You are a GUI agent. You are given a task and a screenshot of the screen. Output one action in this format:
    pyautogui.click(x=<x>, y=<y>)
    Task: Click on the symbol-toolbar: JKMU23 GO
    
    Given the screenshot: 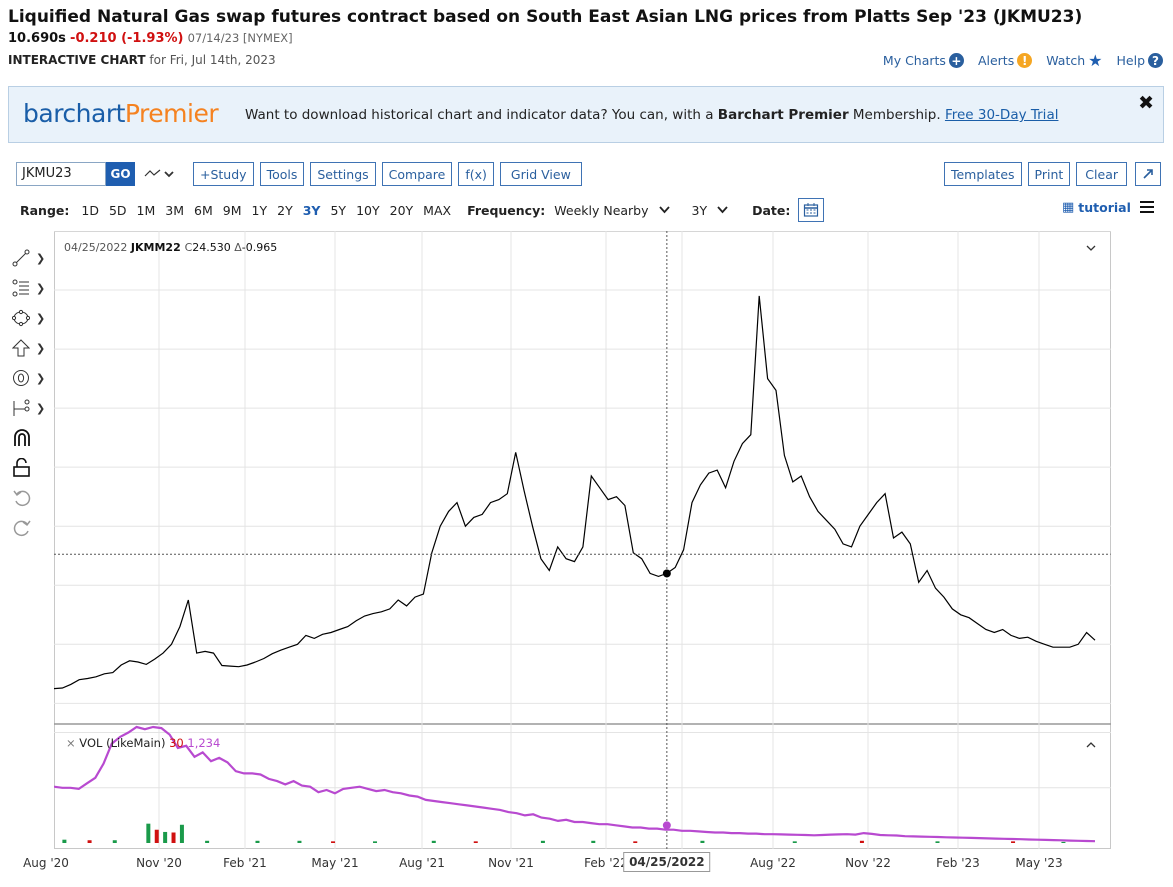 What is the action you would take?
    pyautogui.click(x=97, y=174)
    